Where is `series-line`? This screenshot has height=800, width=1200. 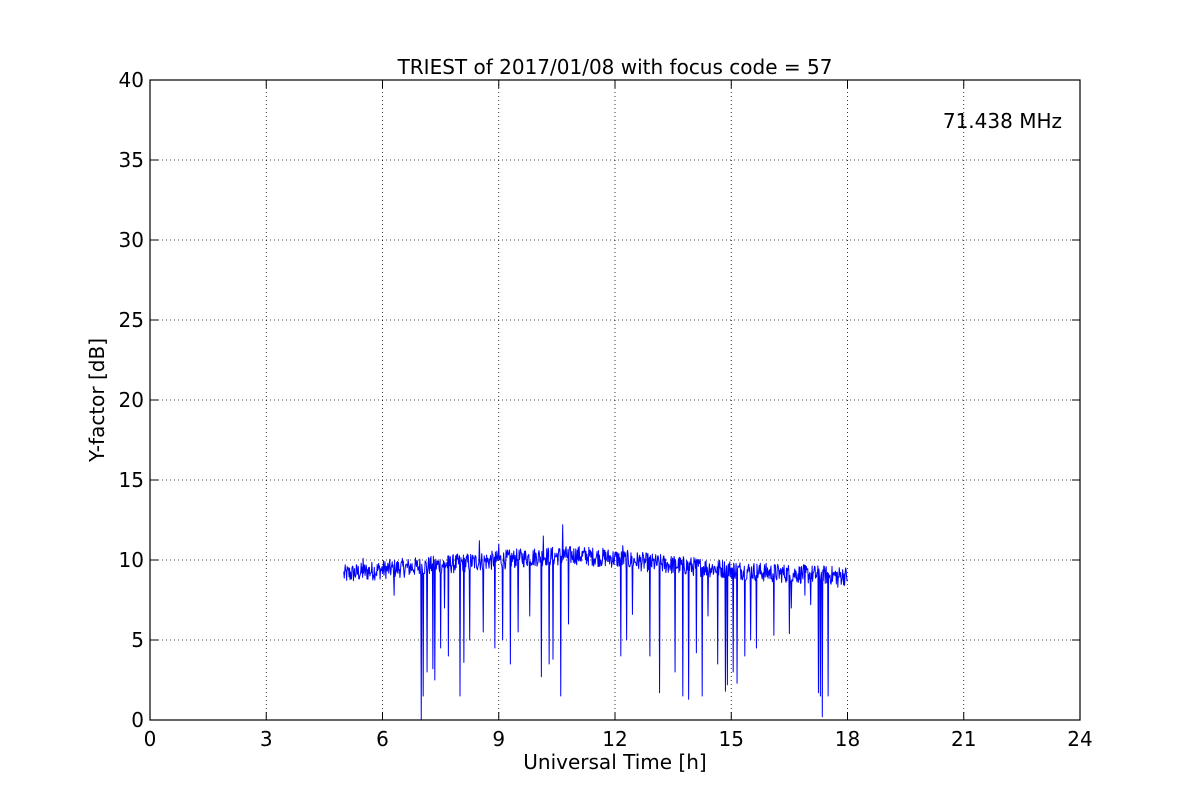
series-line is located at coordinates (595, 622).